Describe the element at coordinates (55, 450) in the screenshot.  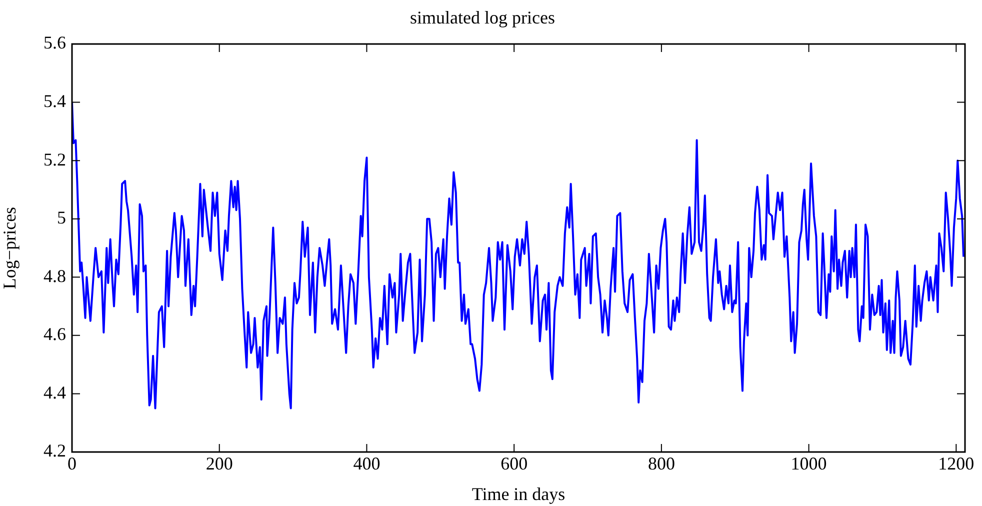
I see `y-tick-label: 4.2` at that location.